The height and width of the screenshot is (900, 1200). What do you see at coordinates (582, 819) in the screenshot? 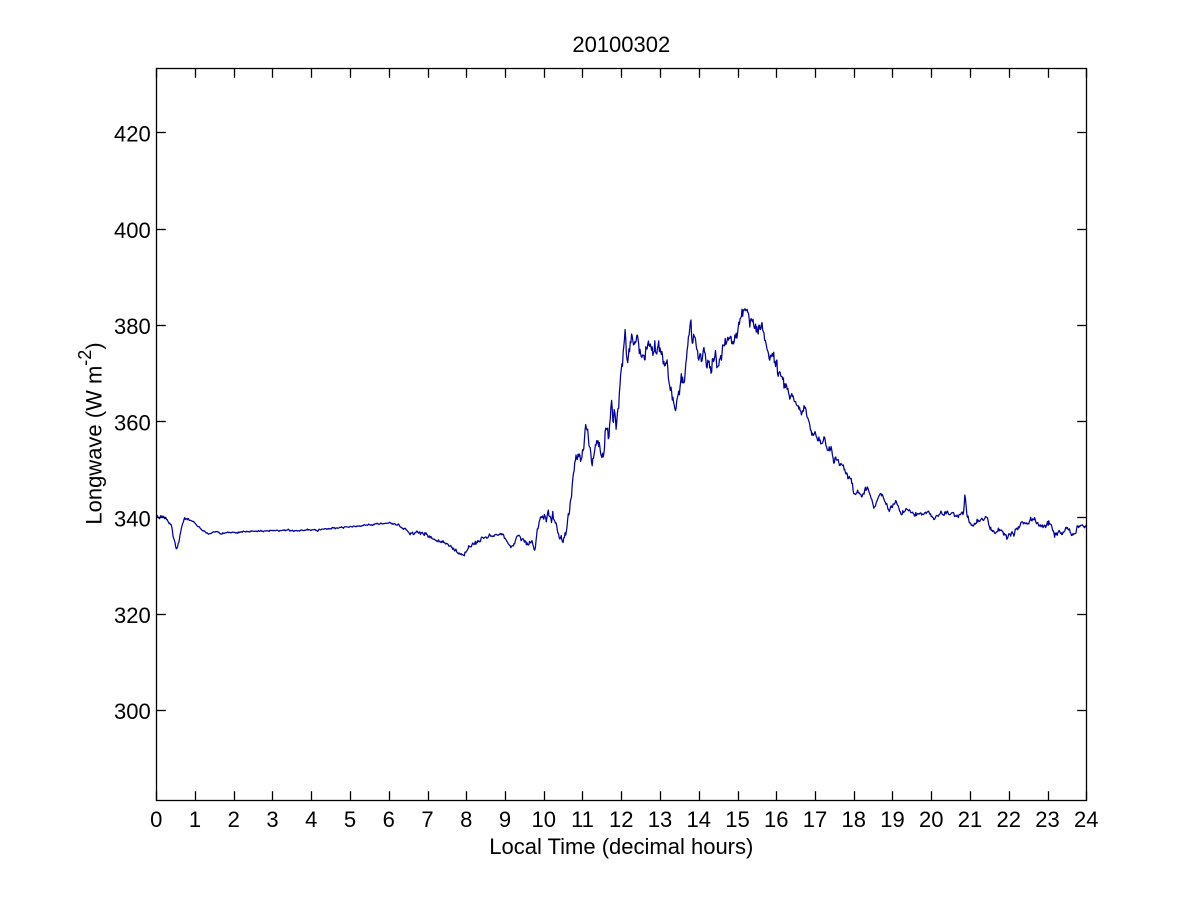
I see `svg-text: 11` at bounding box center [582, 819].